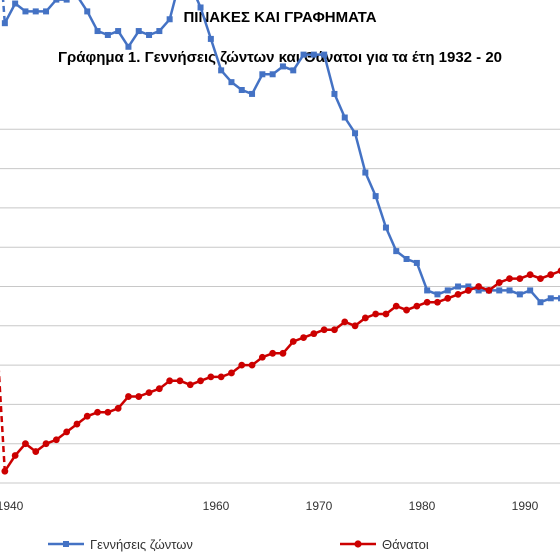 This screenshot has height=560, width=560. I want to click on x-axis: 19401960197019801990200020, so click(269, 506).